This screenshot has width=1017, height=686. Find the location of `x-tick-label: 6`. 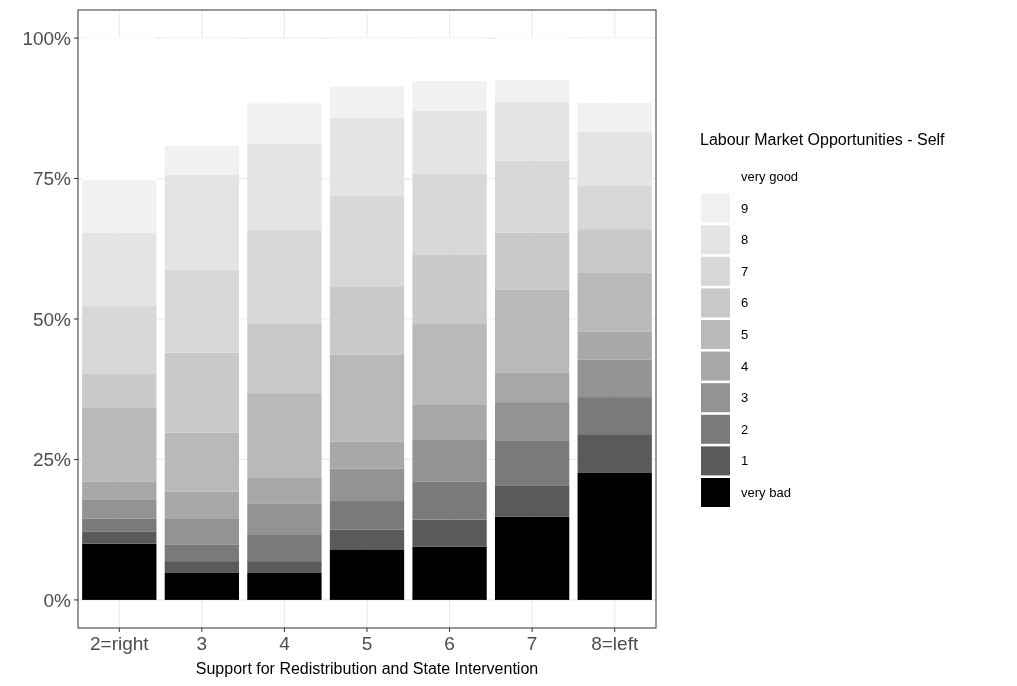

x-tick-label: 6 is located at coordinates (449, 643).